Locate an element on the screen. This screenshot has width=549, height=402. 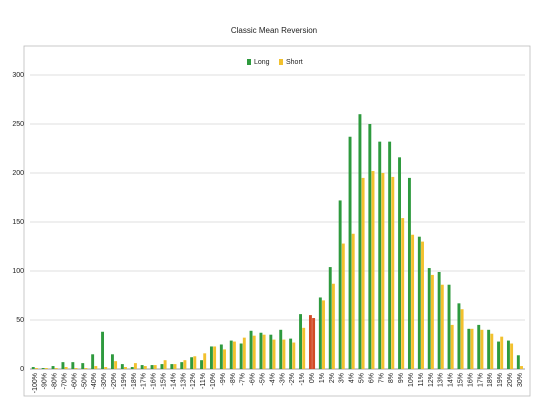
y-tick-label: 50 is located at coordinates (20, 320).